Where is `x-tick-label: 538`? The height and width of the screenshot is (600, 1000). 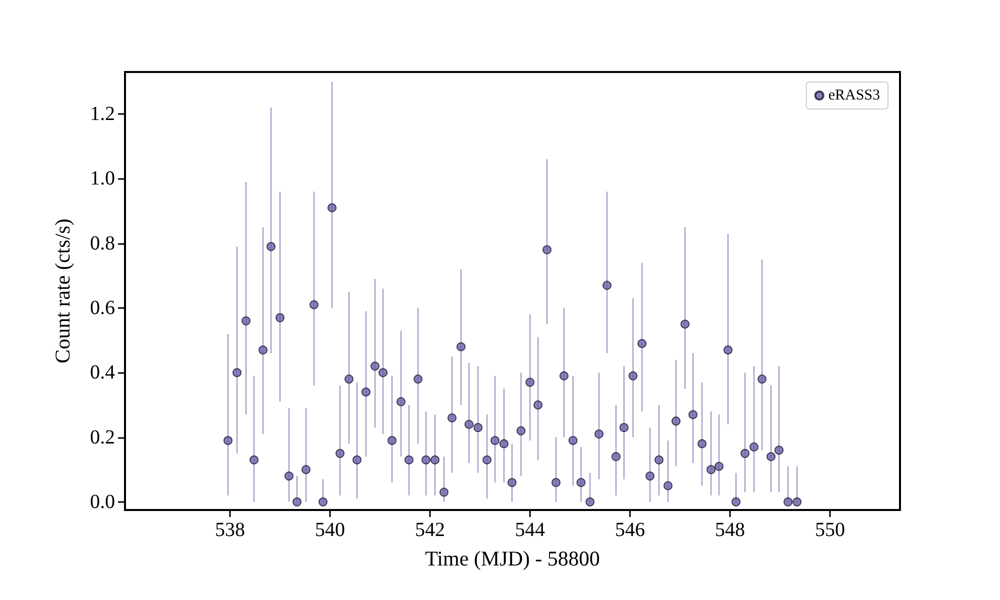 x-tick-label: 538 is located at coordinates (230, 530).